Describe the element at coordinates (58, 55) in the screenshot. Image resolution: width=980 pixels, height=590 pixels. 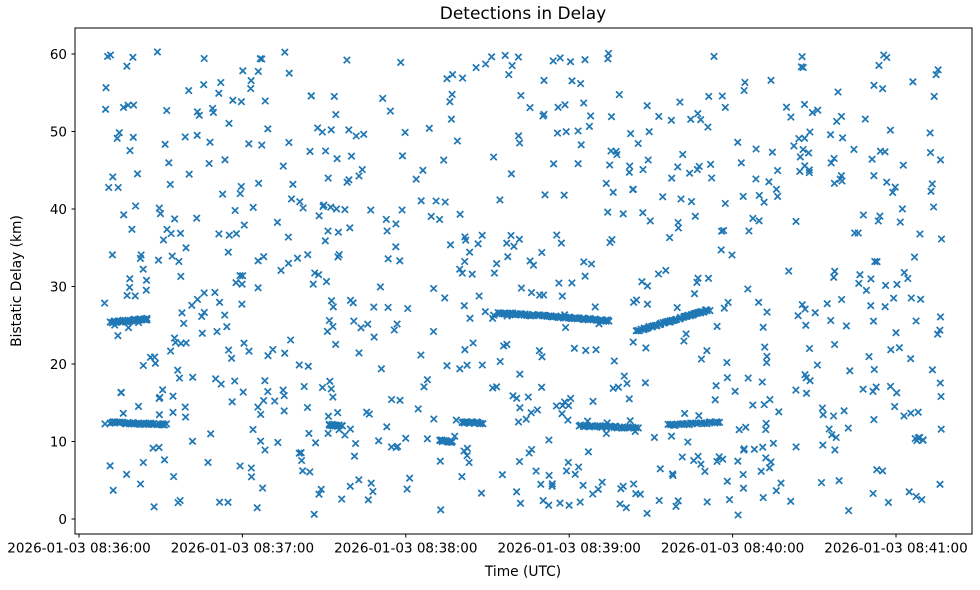
I see `y-tick-label: 60` at that location.